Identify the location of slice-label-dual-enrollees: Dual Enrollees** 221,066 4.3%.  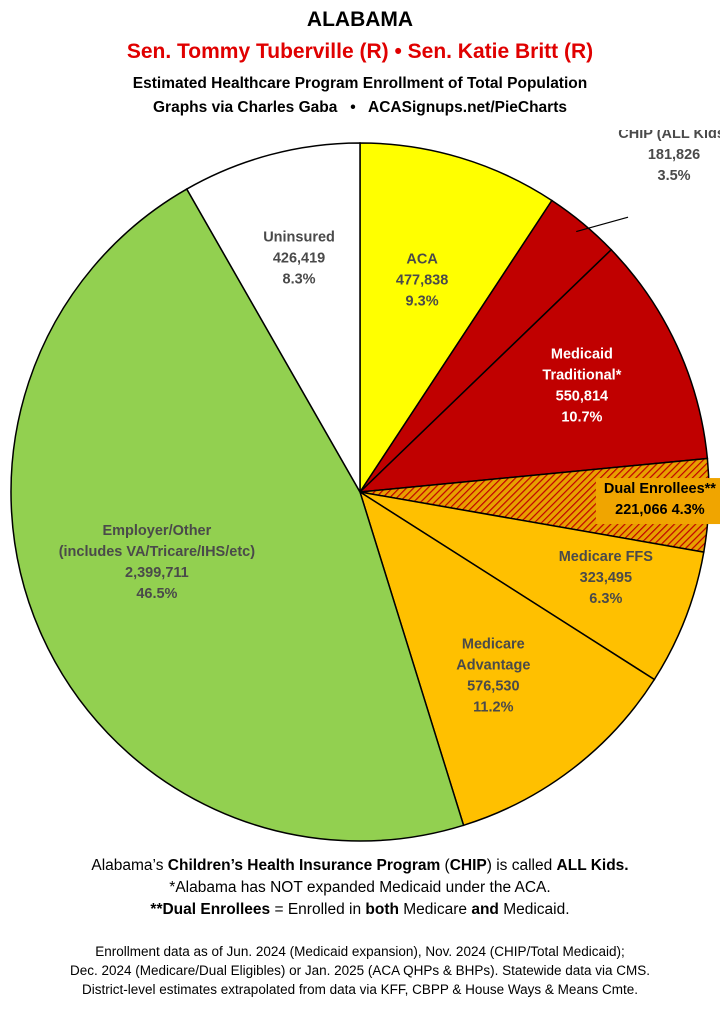
(660, 499).